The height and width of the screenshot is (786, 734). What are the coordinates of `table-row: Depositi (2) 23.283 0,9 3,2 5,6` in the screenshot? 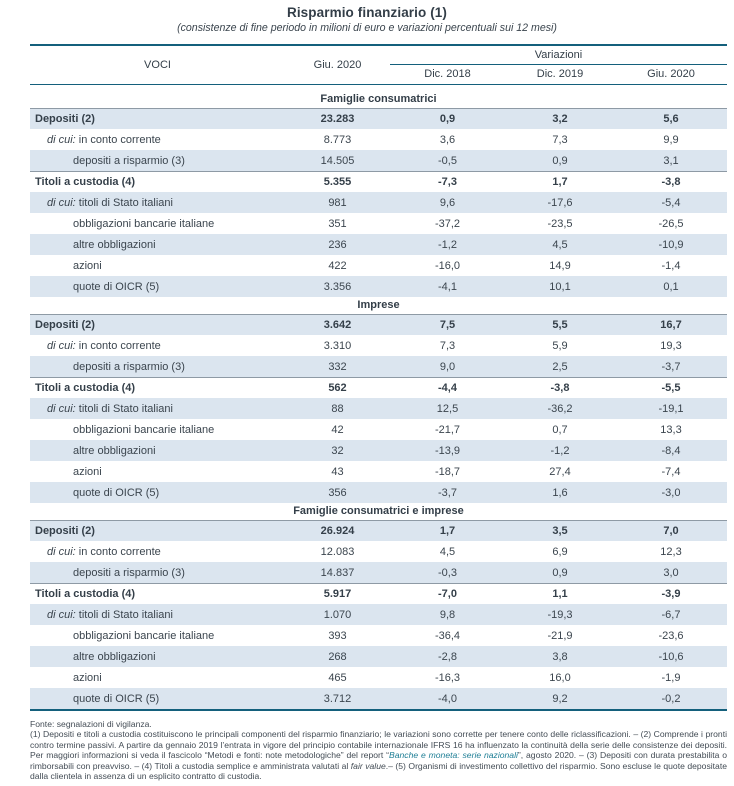 It's located at (378, 118).